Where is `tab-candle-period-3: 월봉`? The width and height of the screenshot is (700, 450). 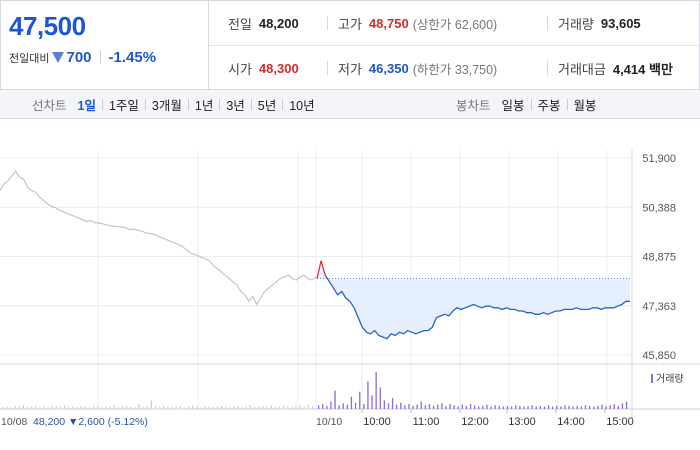 tab-candle-period-3: 월봉 is located at coordinates (585, 106).